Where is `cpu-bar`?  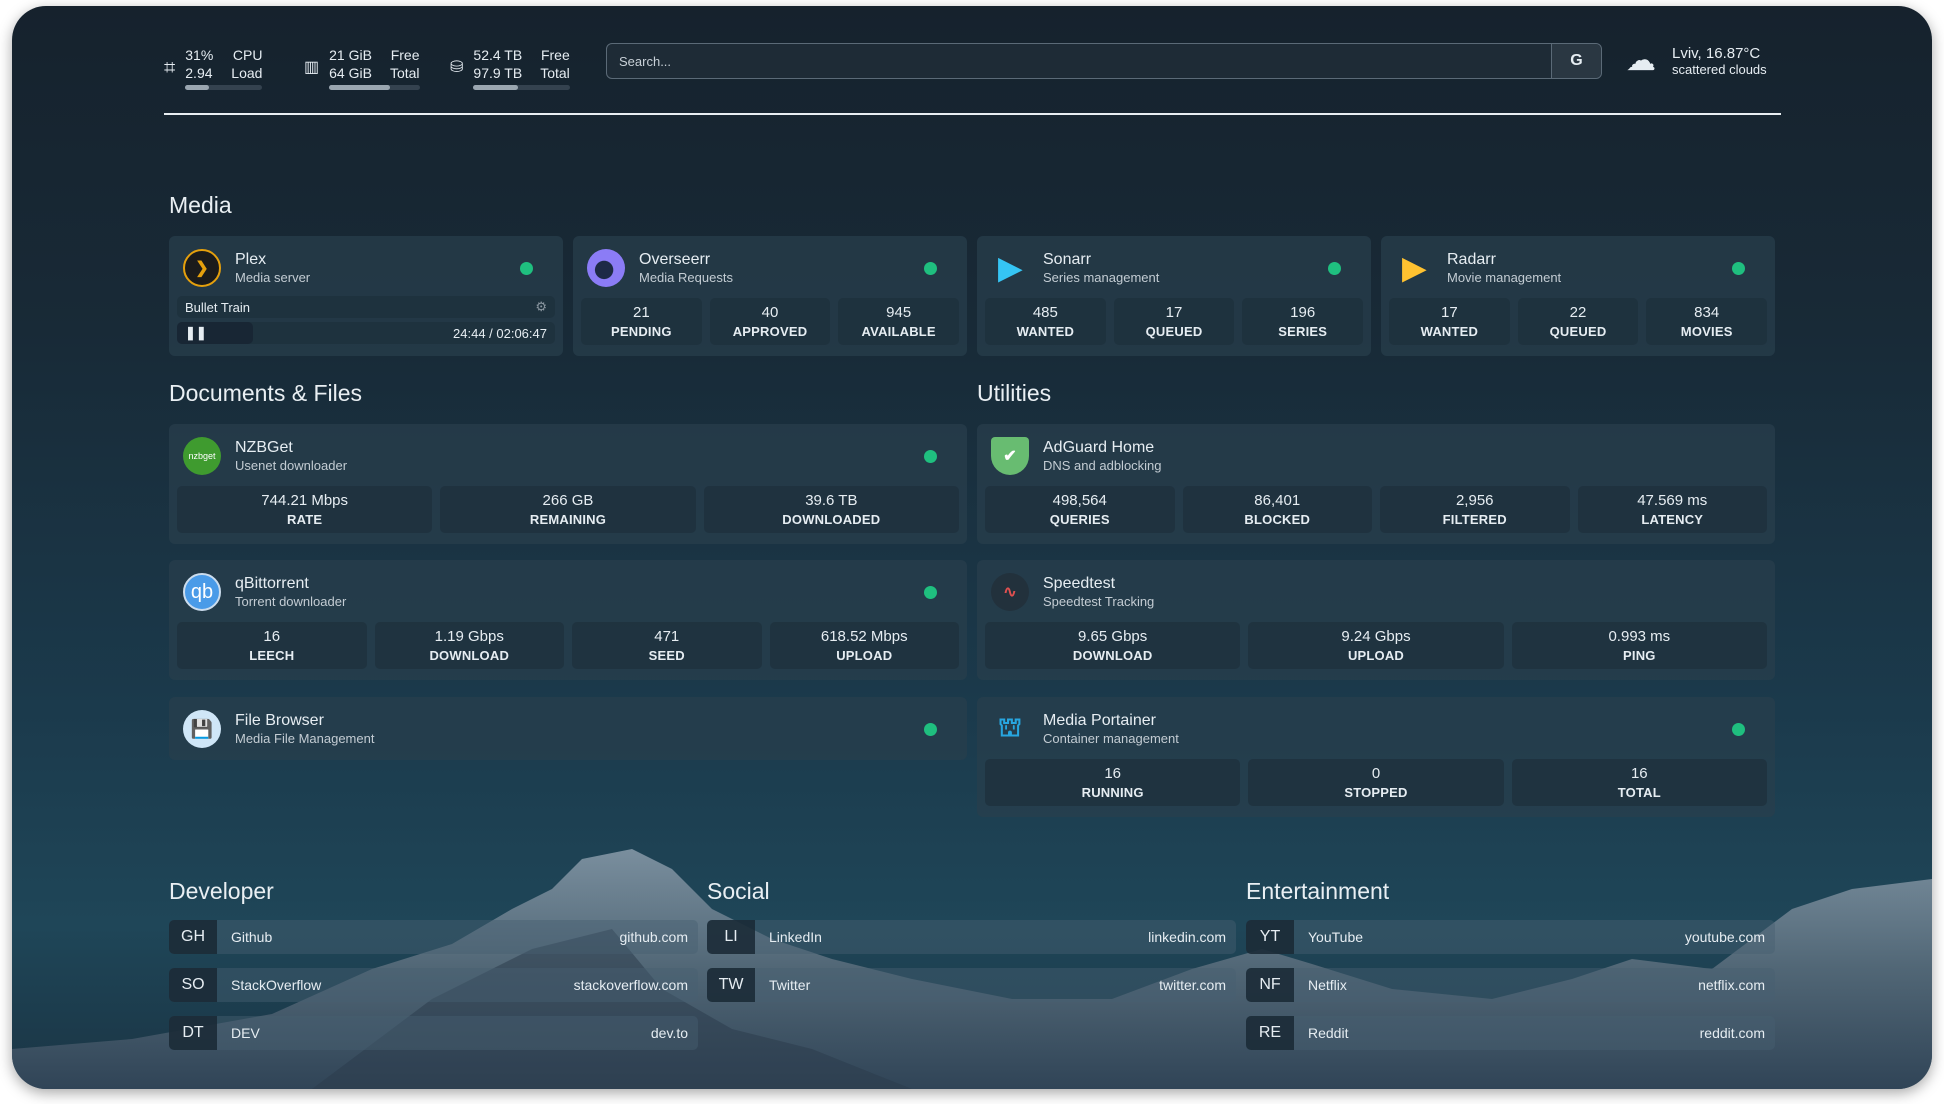
cpu-bar is located at coordinates (224, 87).